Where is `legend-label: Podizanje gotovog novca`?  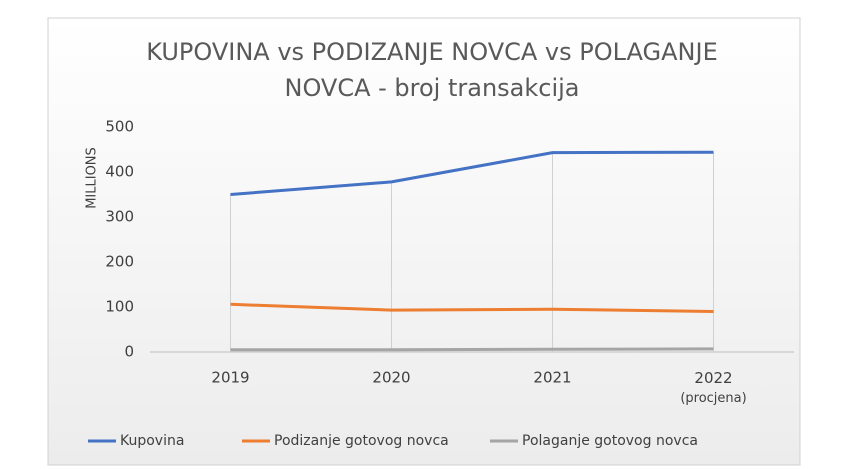
legend-label: Podizanje gotovog novca is located at coordinates (361, 441).